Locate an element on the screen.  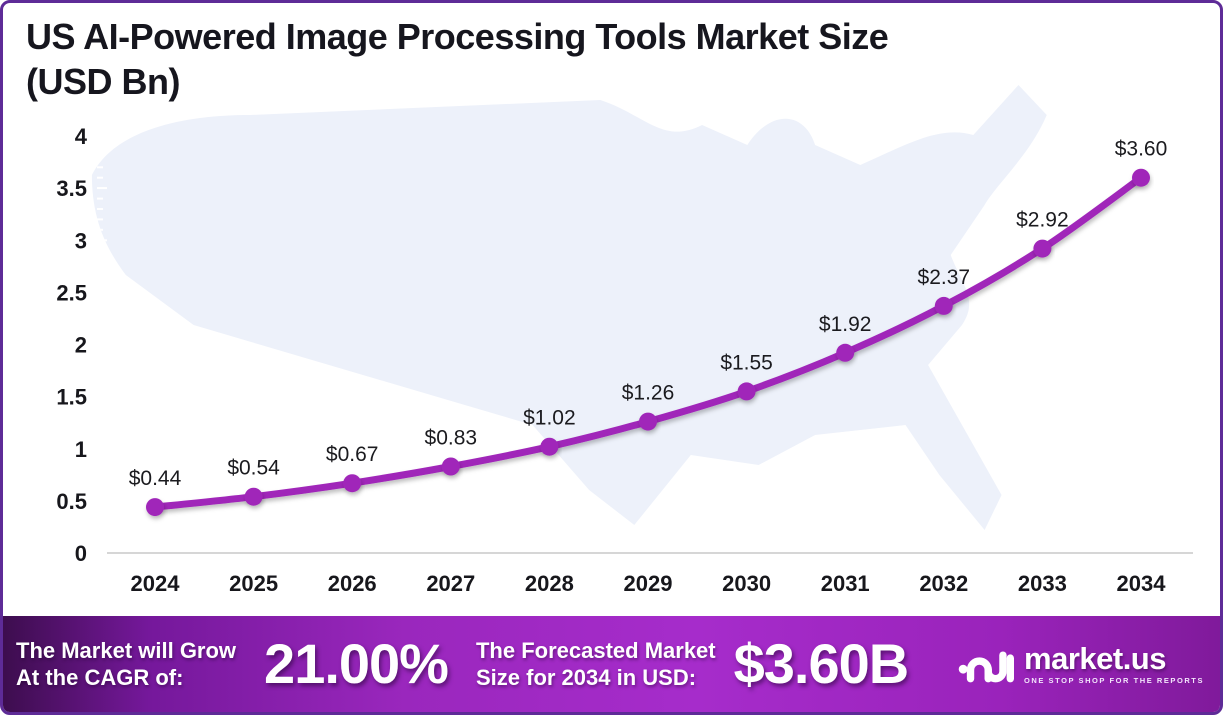
x-axis-tick-label: 2025 is located at coordinates (253, 583).